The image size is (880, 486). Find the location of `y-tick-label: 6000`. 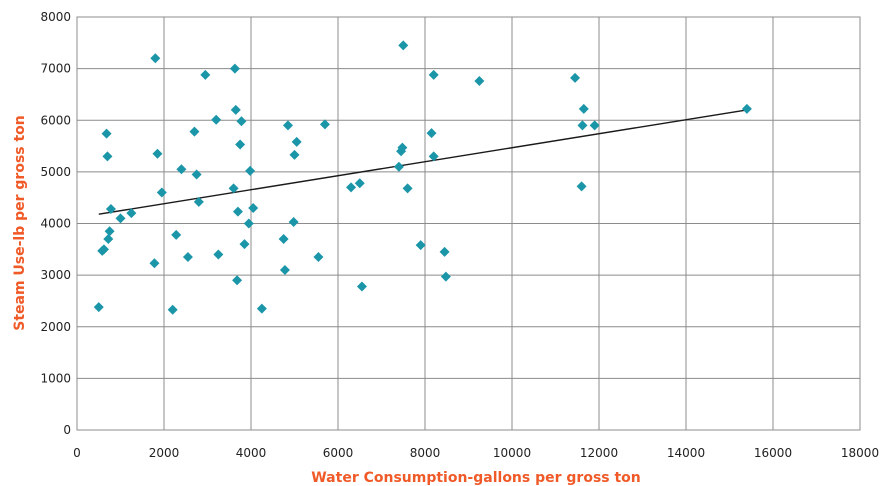

y-tick-label: 6000 is located at coordinates (55, 120).